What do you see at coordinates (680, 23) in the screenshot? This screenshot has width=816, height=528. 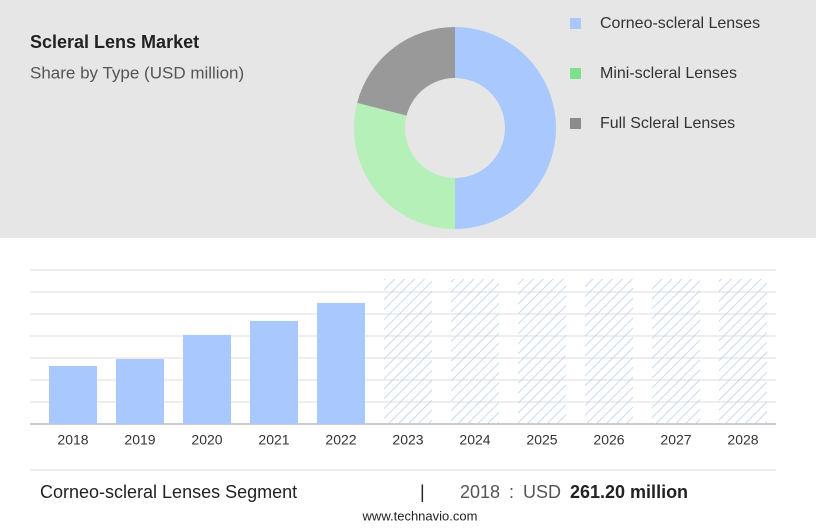 I see `legend-label: Corneo-scleral Lenses` at bounding box center [680, 23].